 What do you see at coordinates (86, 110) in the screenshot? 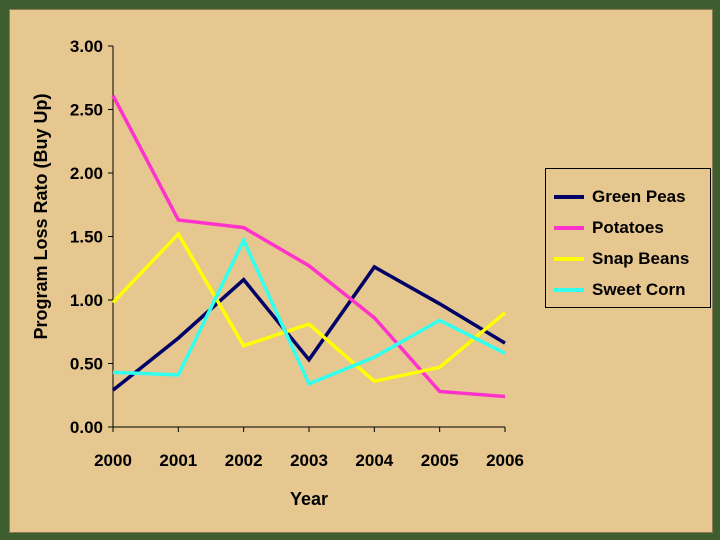
I see `y-tick-label: 2.50` at bounding box center [86, 110].